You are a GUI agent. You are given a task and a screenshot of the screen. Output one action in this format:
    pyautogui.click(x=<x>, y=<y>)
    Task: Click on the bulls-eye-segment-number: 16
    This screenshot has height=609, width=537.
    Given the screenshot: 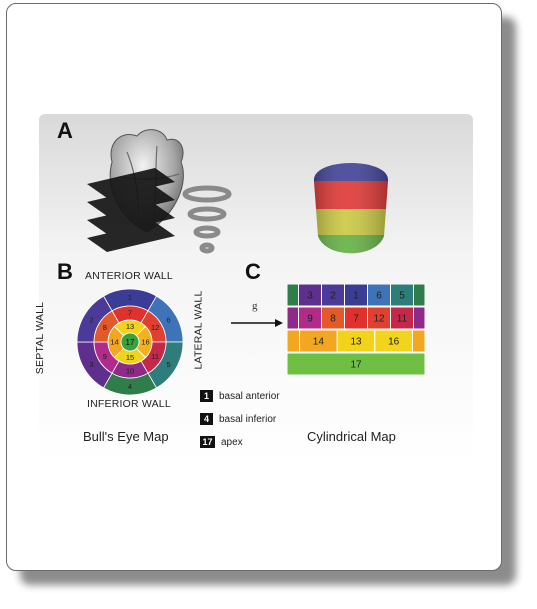 What is the action you would take?
    pyautogui.click(x=145, y=342)
    